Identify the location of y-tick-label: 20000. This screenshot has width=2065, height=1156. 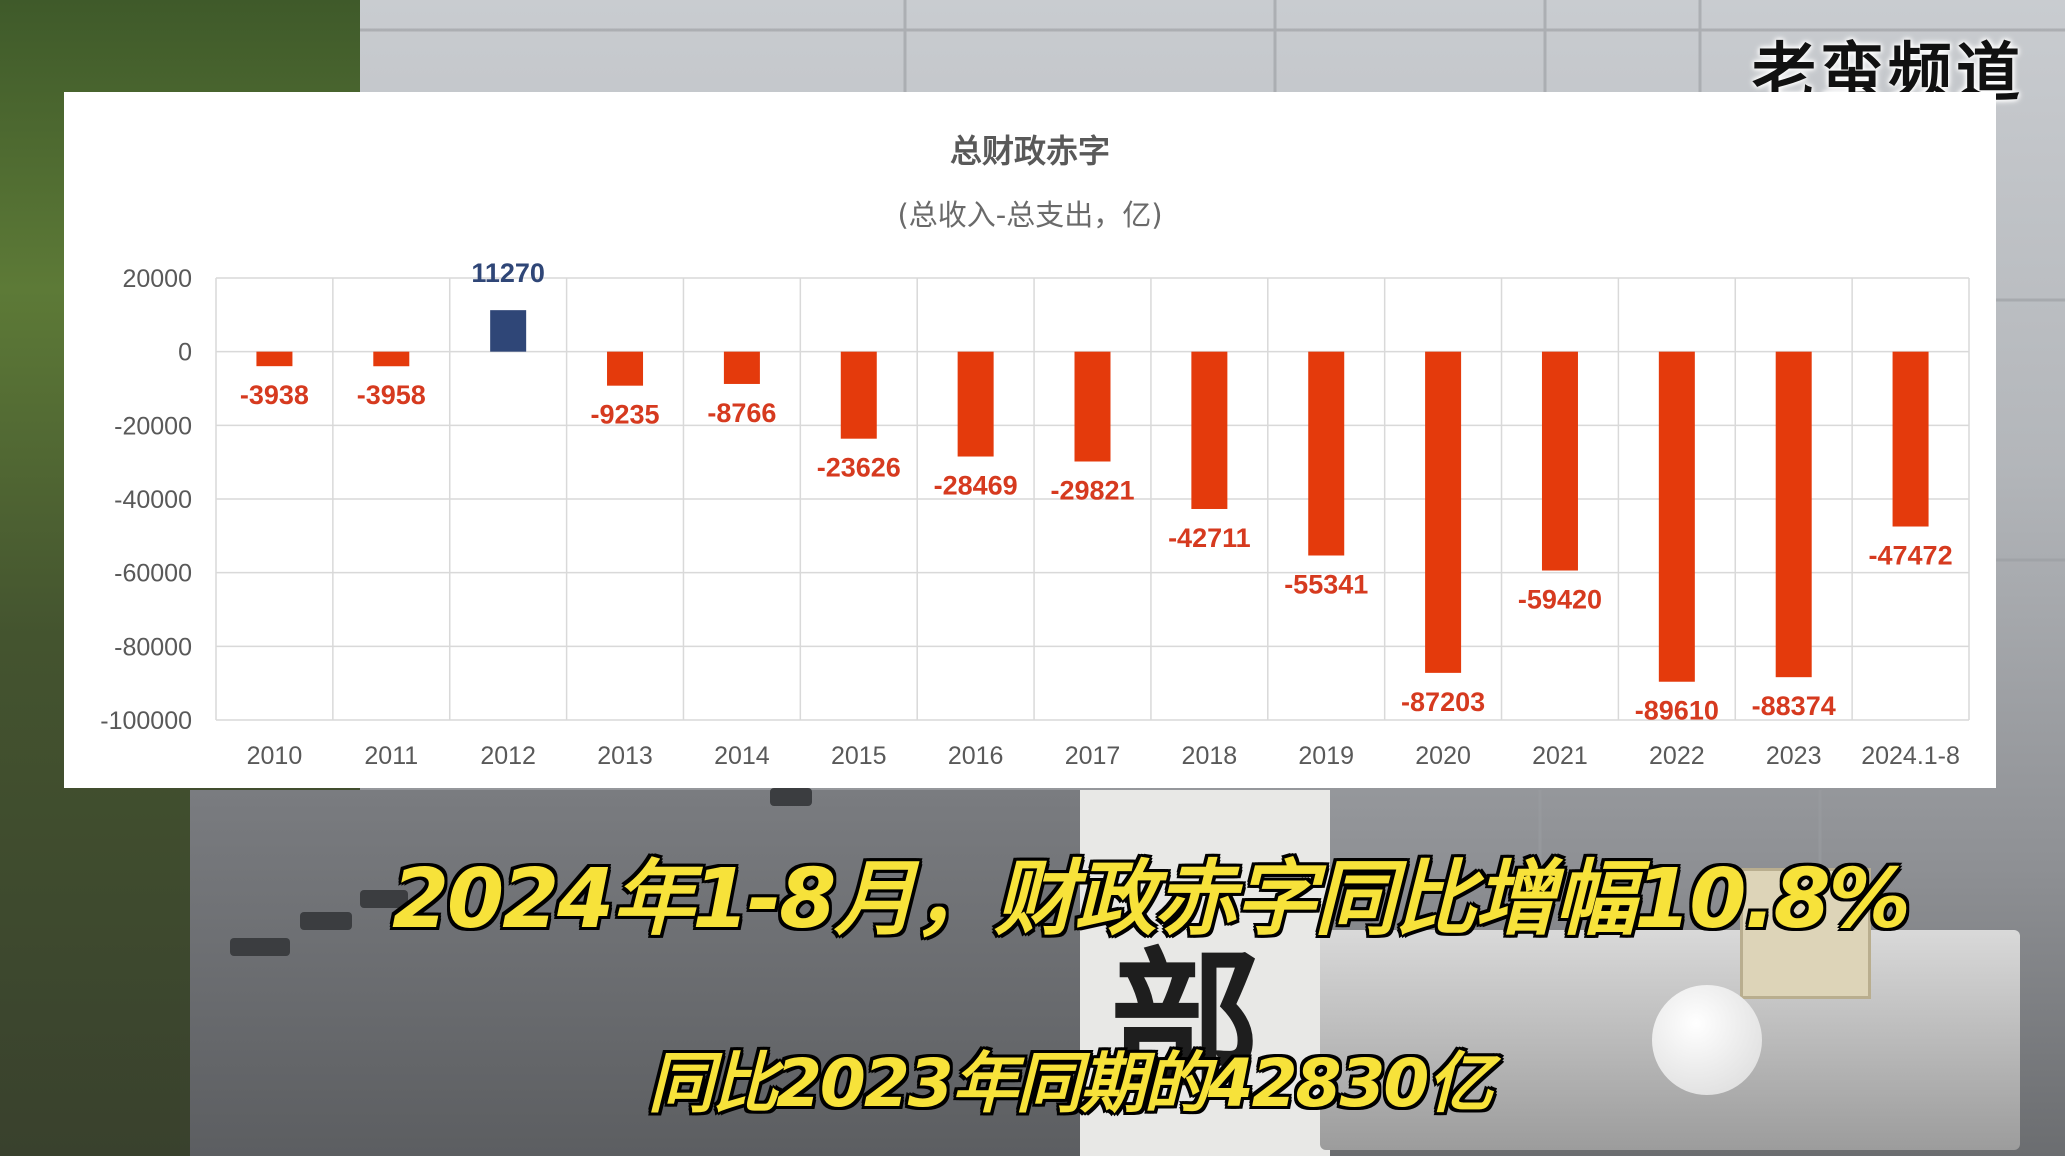
(157, 279).